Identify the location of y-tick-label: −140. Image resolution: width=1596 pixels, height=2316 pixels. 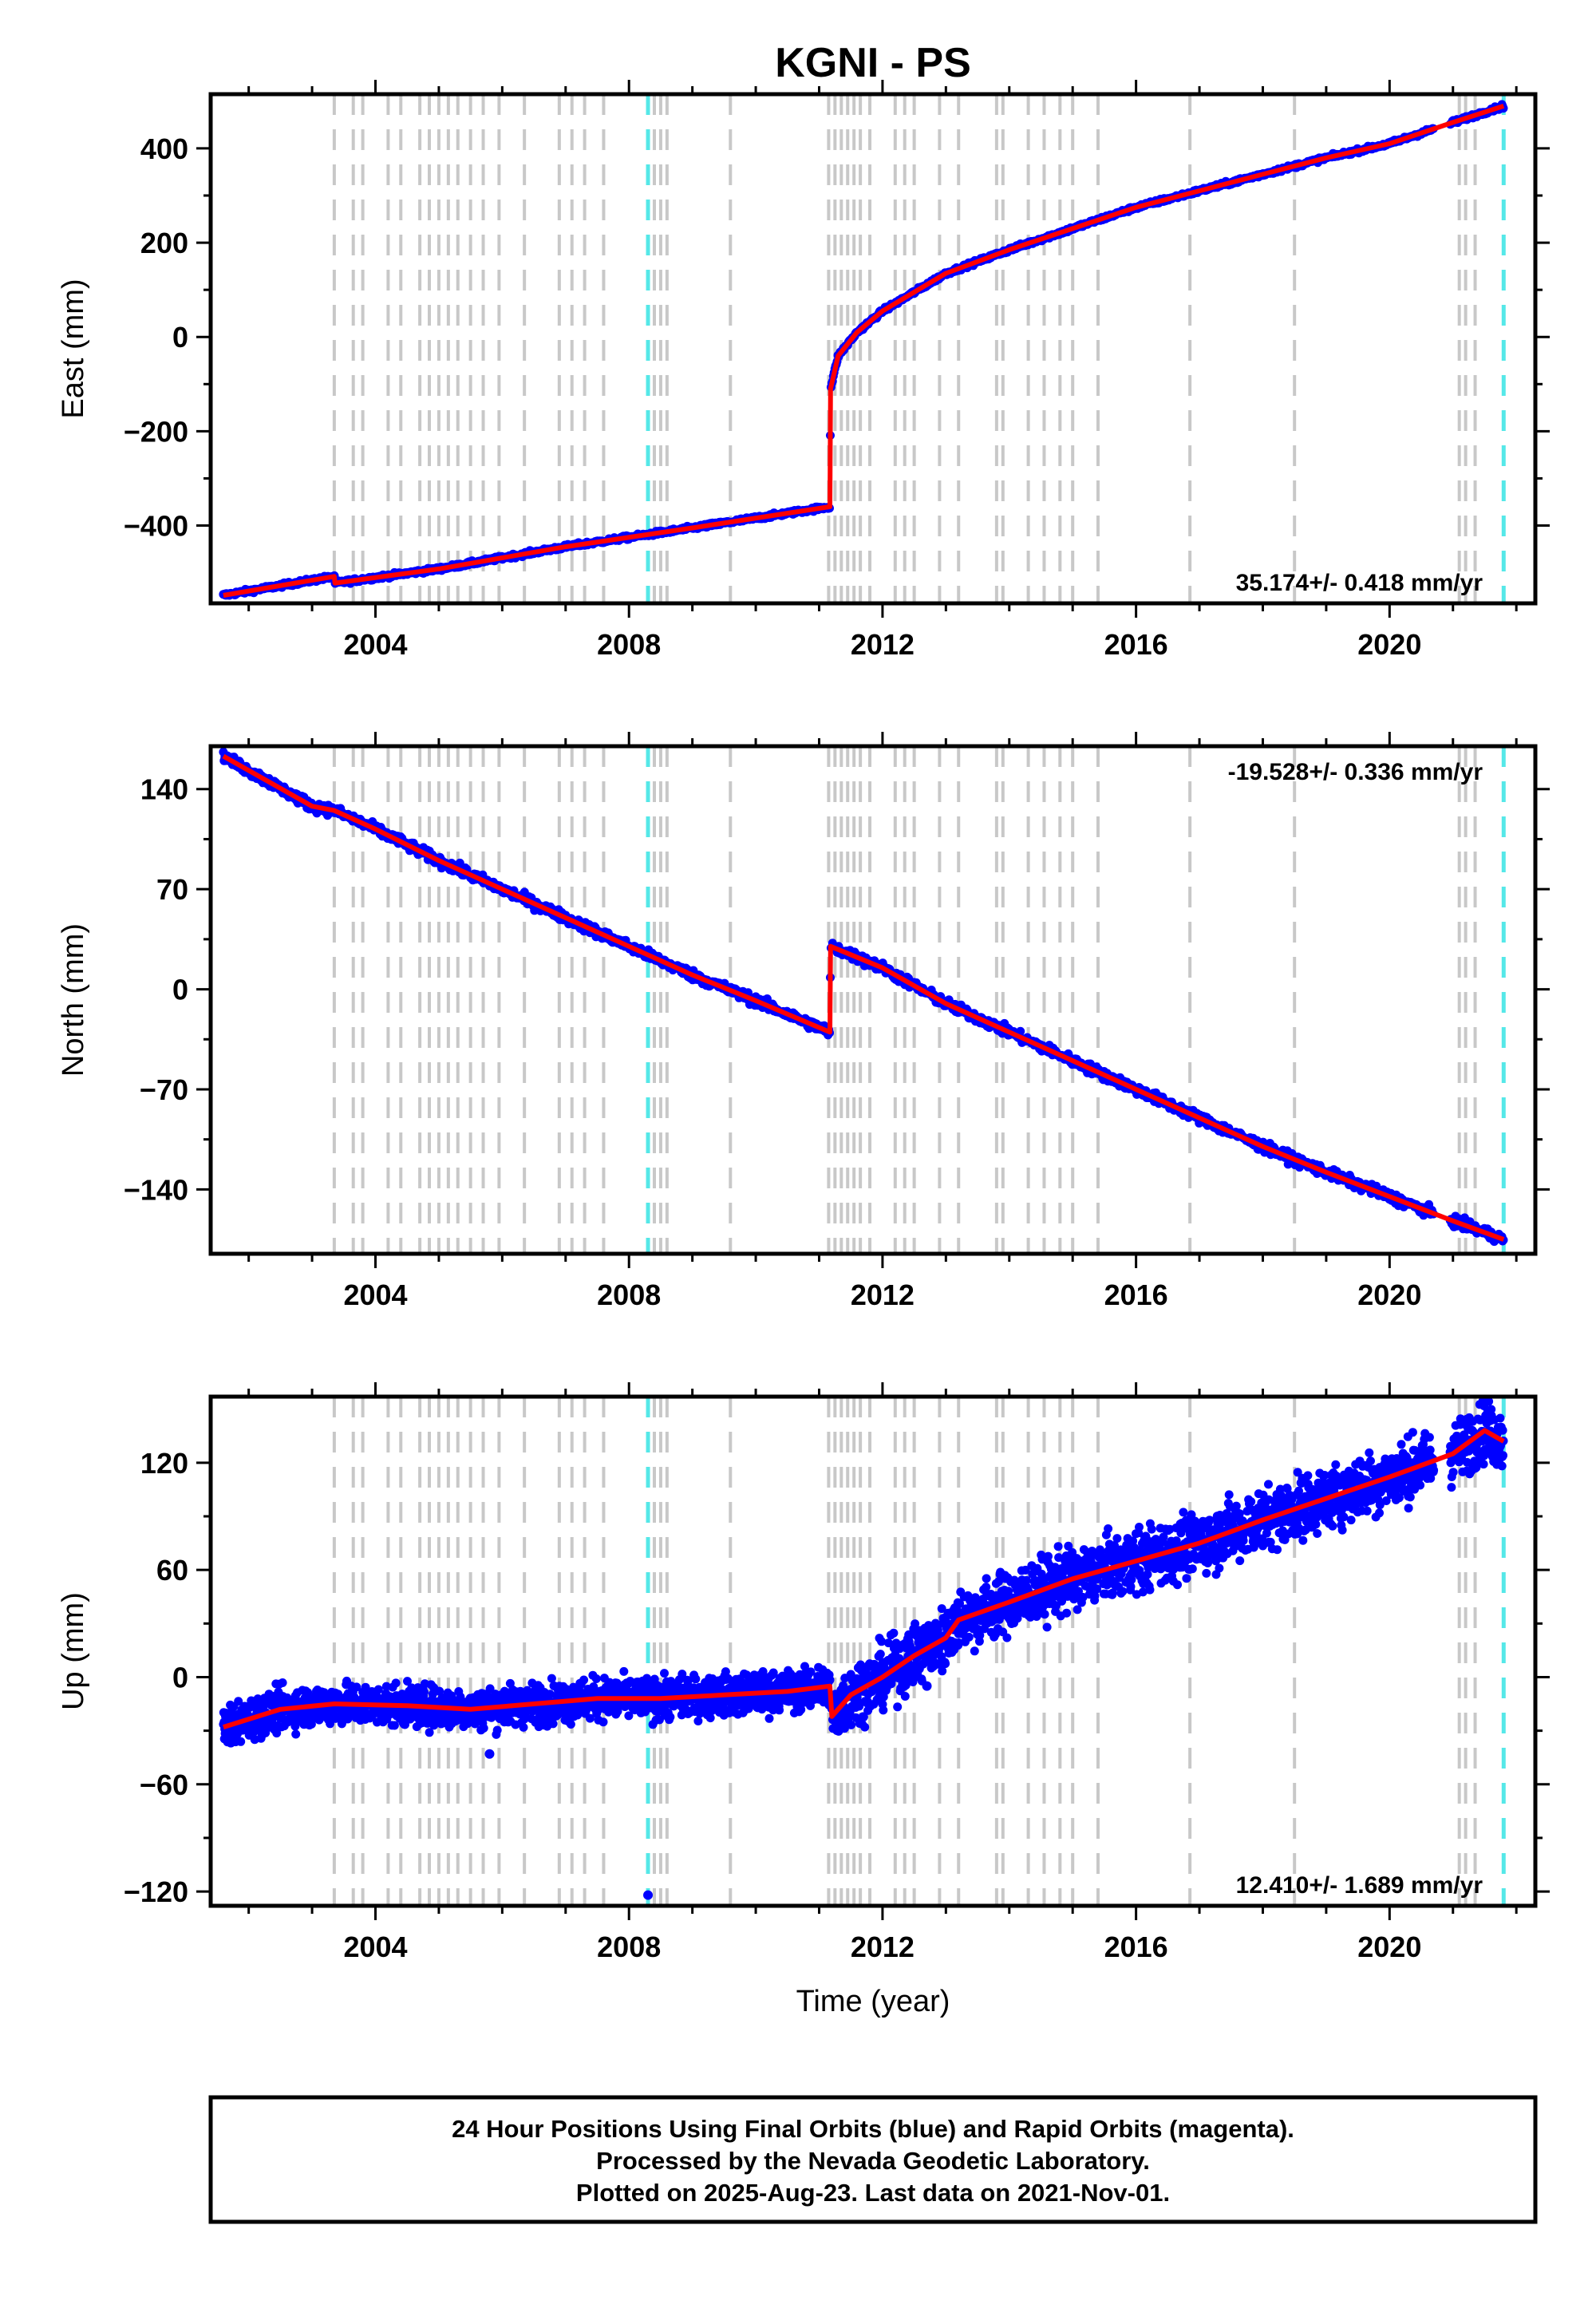
(156, 1189).